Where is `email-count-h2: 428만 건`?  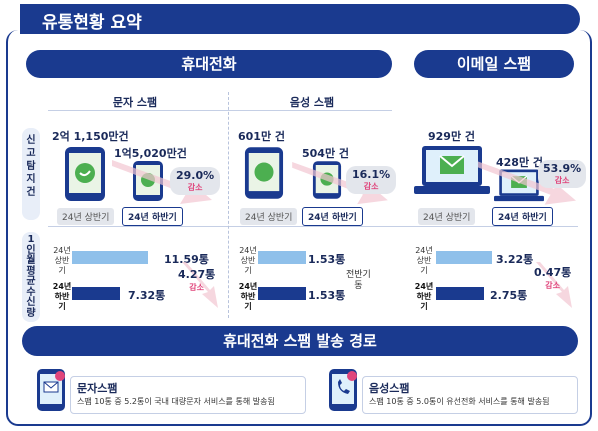
email-count-h2: 428만 건 is located at coordinates (520, 162).